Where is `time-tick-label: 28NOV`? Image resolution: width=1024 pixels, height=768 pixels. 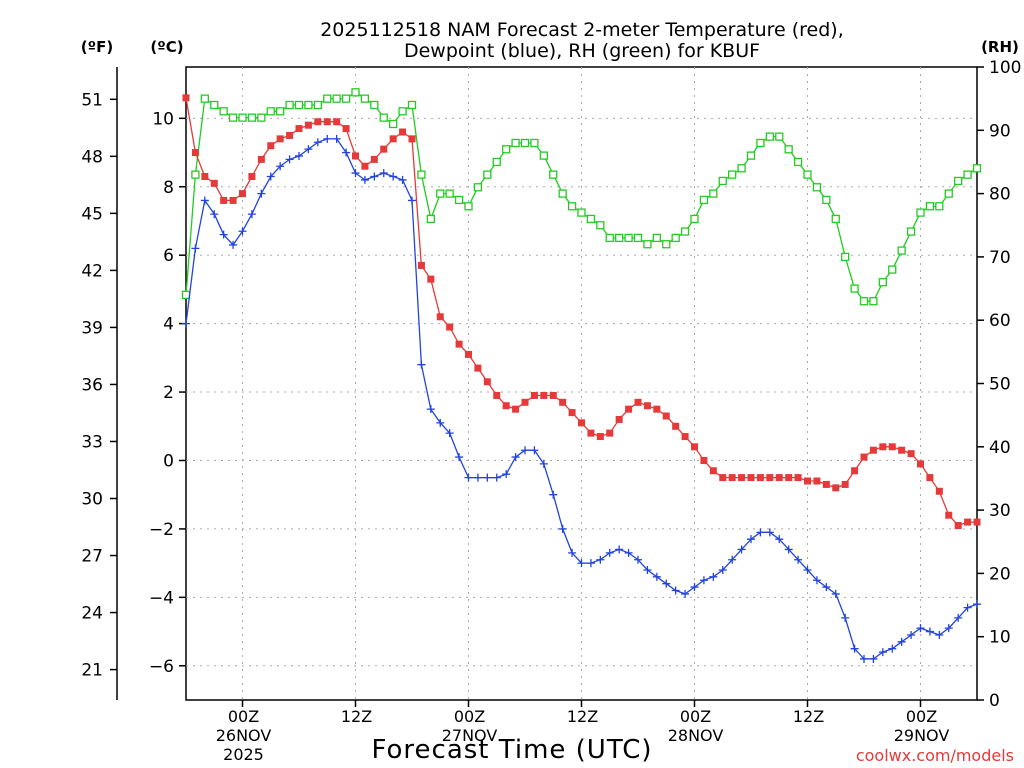 time-tick-label: 28NOV is located at coordinates (696, 735).